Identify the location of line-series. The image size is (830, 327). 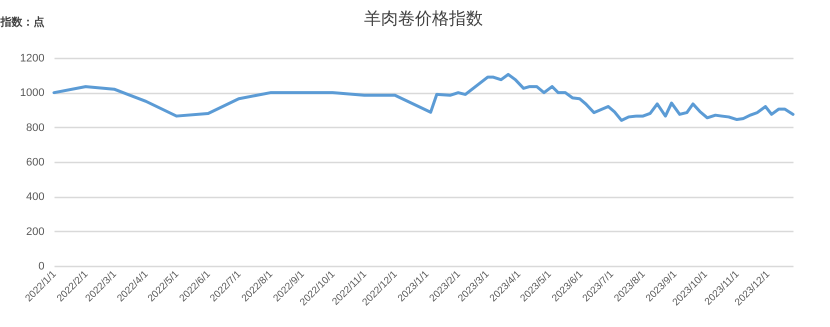
(423, 97).